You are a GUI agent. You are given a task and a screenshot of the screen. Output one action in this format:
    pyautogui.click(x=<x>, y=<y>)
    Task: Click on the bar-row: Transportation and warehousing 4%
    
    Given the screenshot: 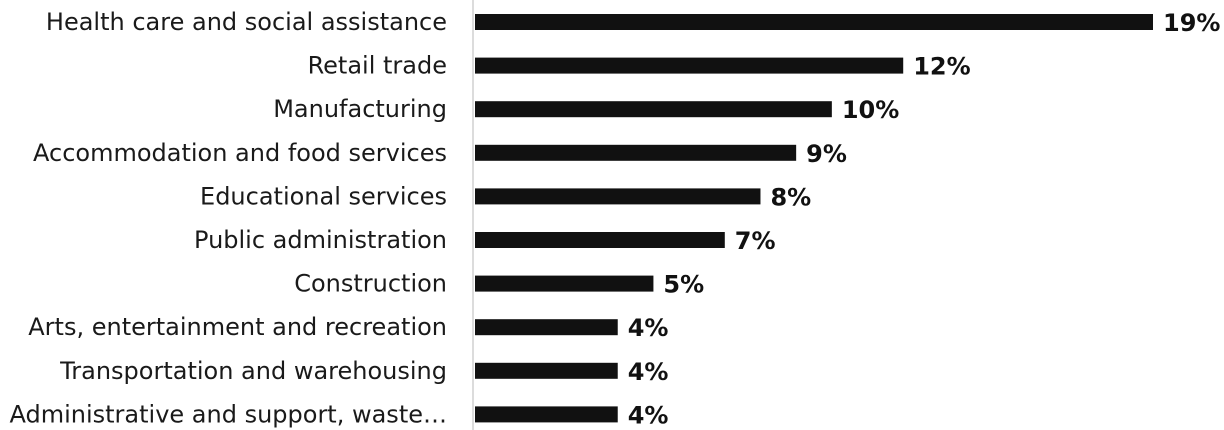 What is the action you would take?
    pyautogui.click(x=363, y=371)
    